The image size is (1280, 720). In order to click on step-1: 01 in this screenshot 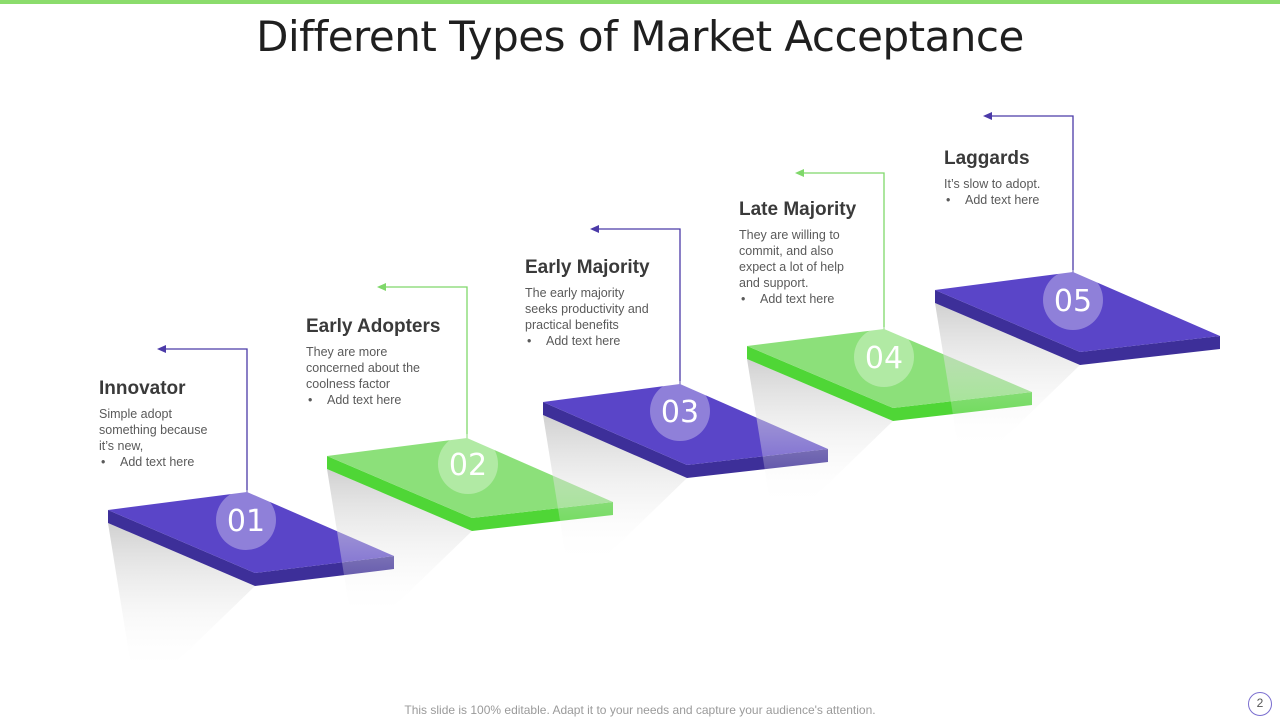, I will do `click(251, 509)`.